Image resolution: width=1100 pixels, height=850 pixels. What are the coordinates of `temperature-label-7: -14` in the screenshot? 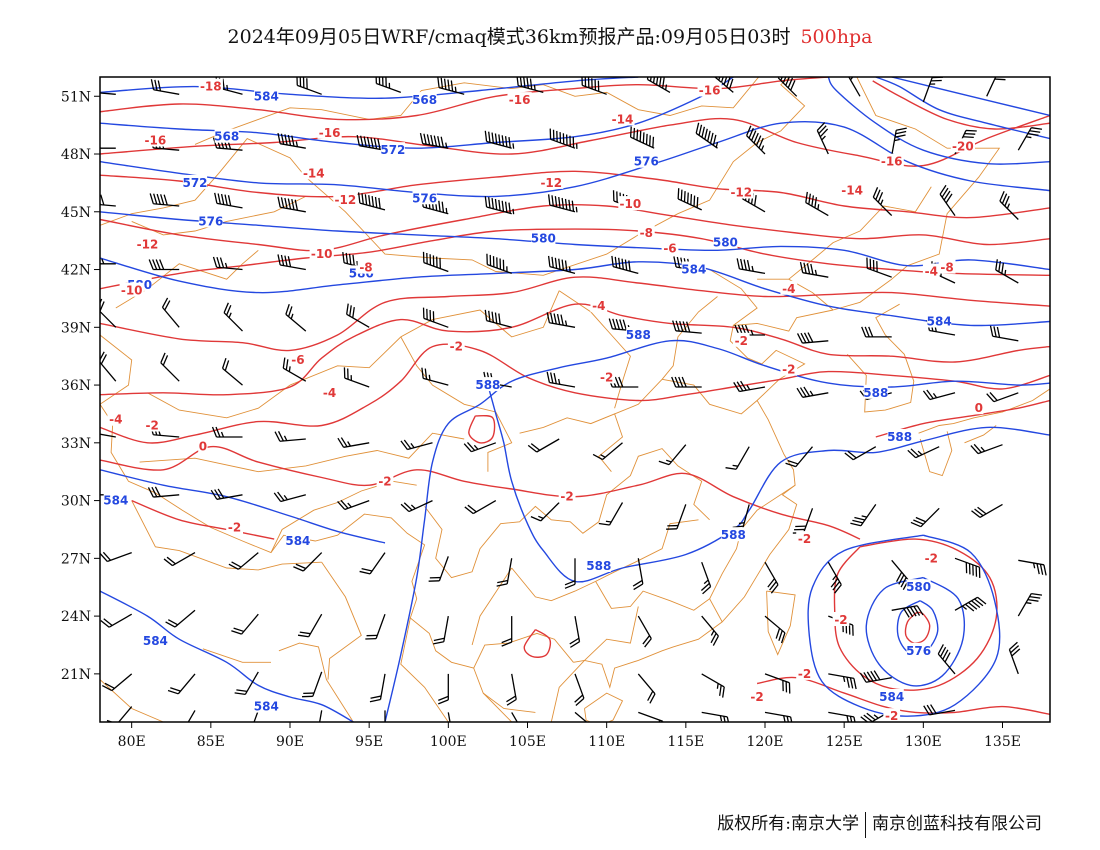 It's located at (852, 191).